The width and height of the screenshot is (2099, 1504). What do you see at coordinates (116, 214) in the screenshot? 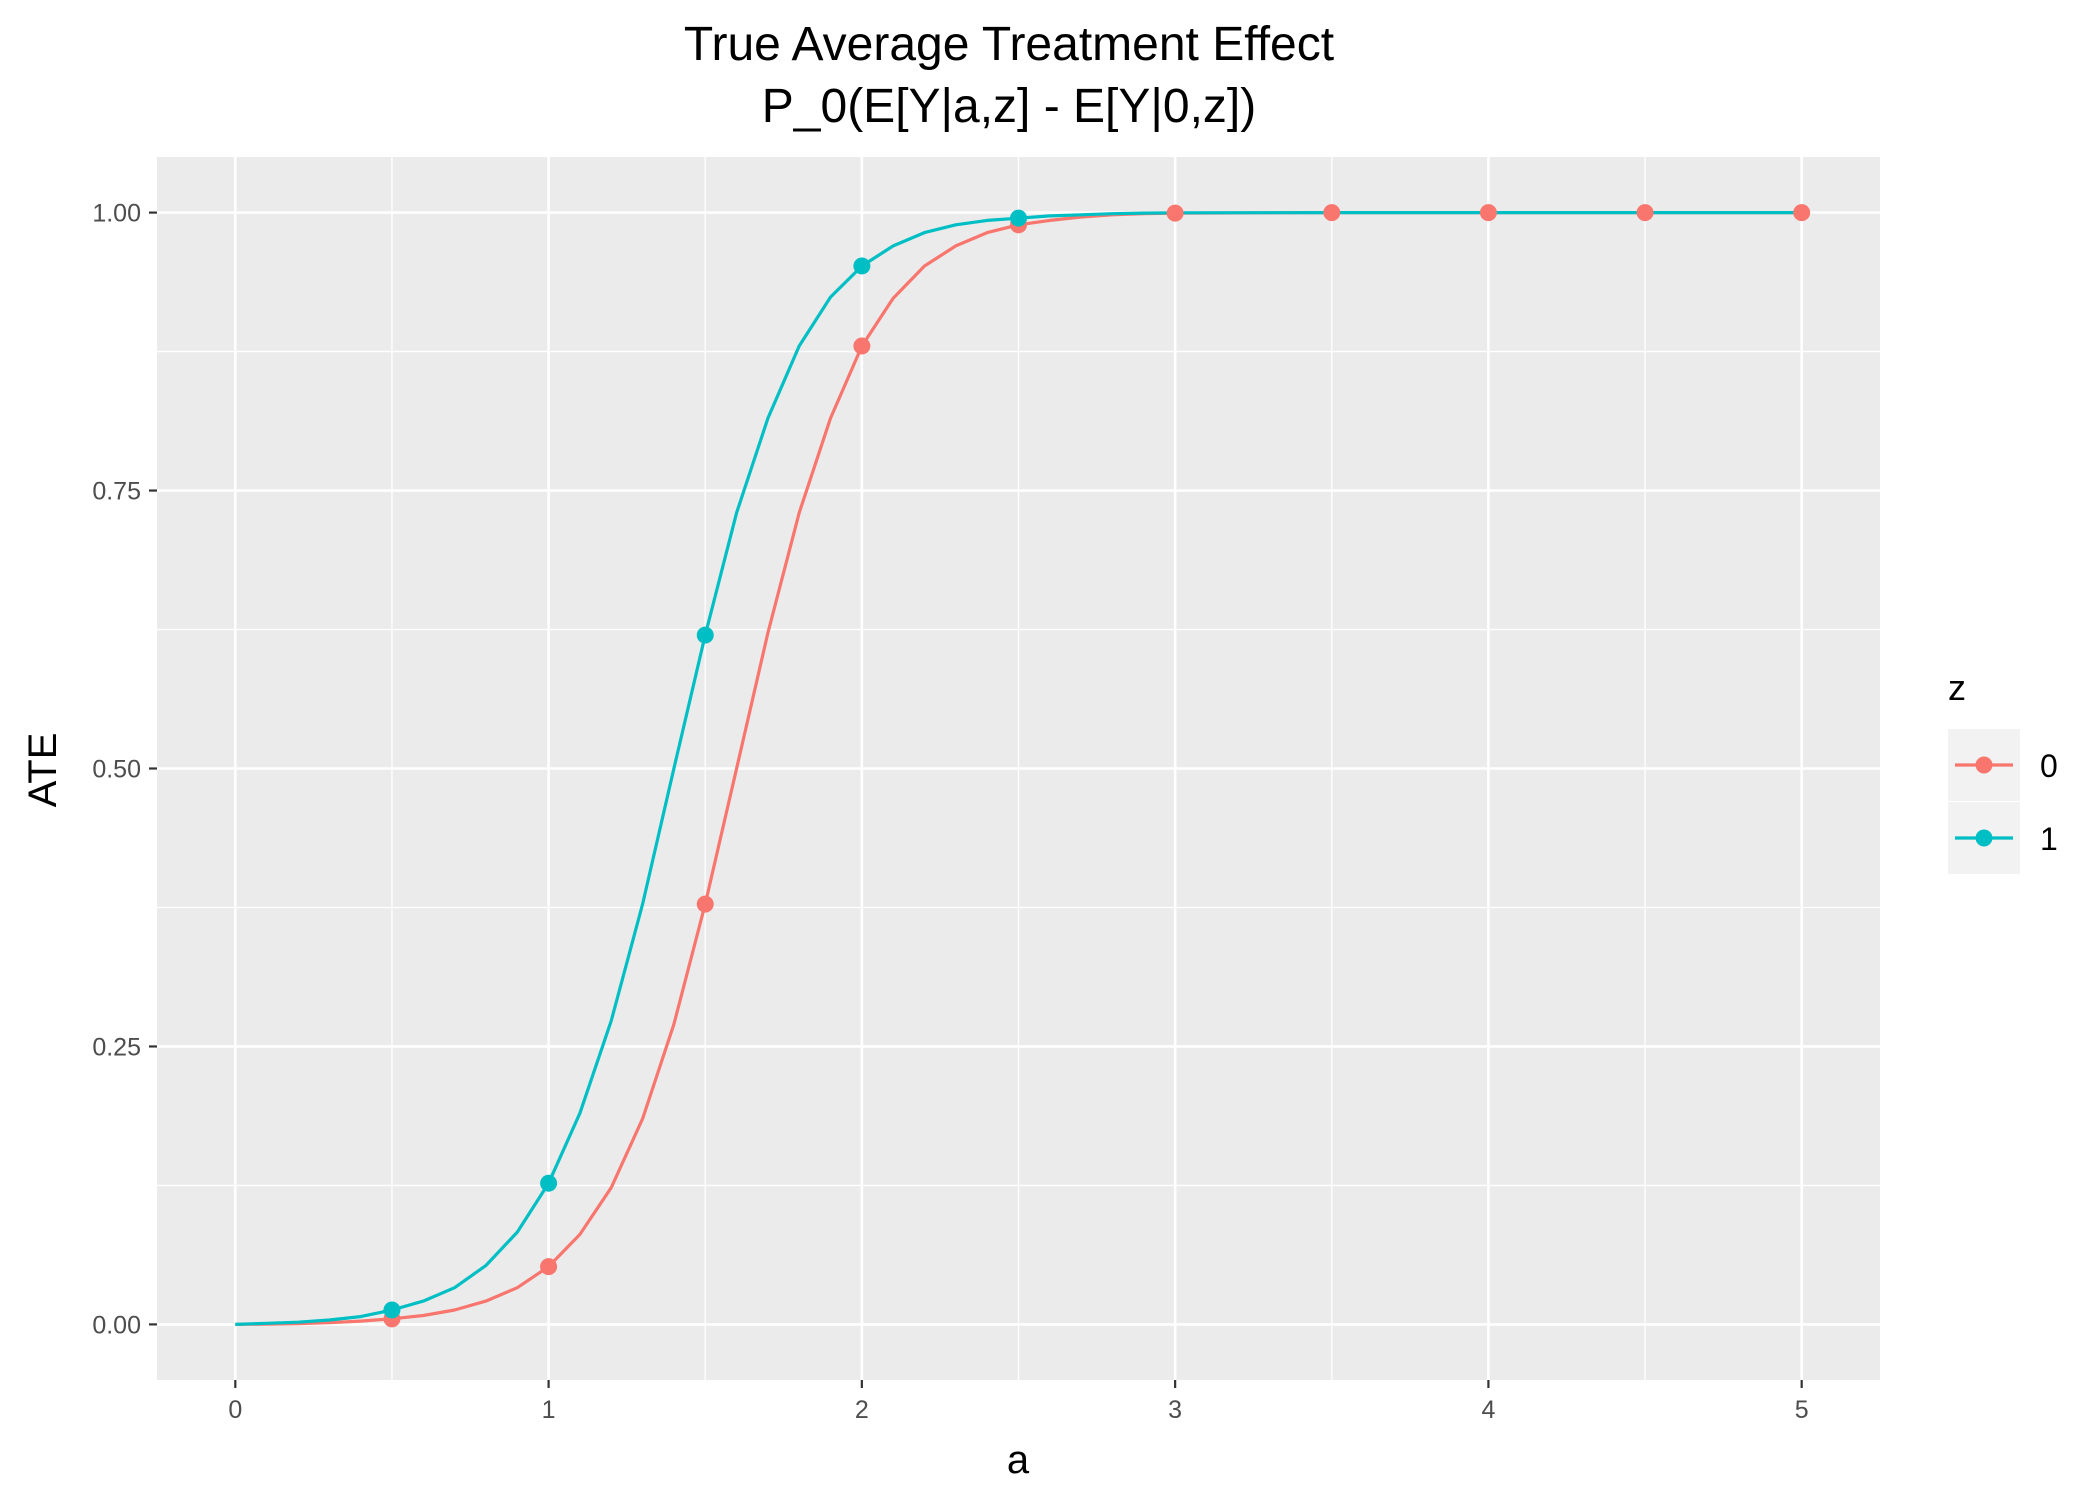
I see `y-tick-label: 1.00` at bounding box center [116, 214].